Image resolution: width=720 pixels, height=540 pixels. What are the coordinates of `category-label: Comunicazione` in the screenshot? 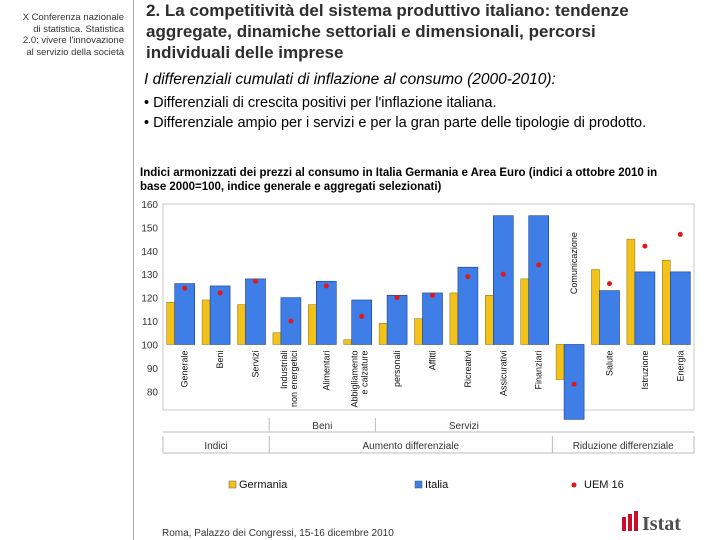 It's located at (574, 263).